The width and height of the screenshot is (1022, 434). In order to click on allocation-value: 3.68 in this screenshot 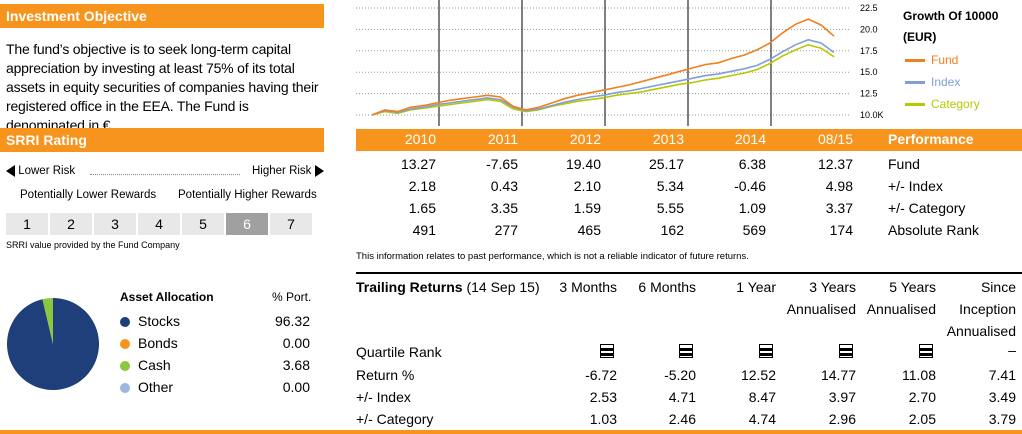, I will do `click(296, 365)`.